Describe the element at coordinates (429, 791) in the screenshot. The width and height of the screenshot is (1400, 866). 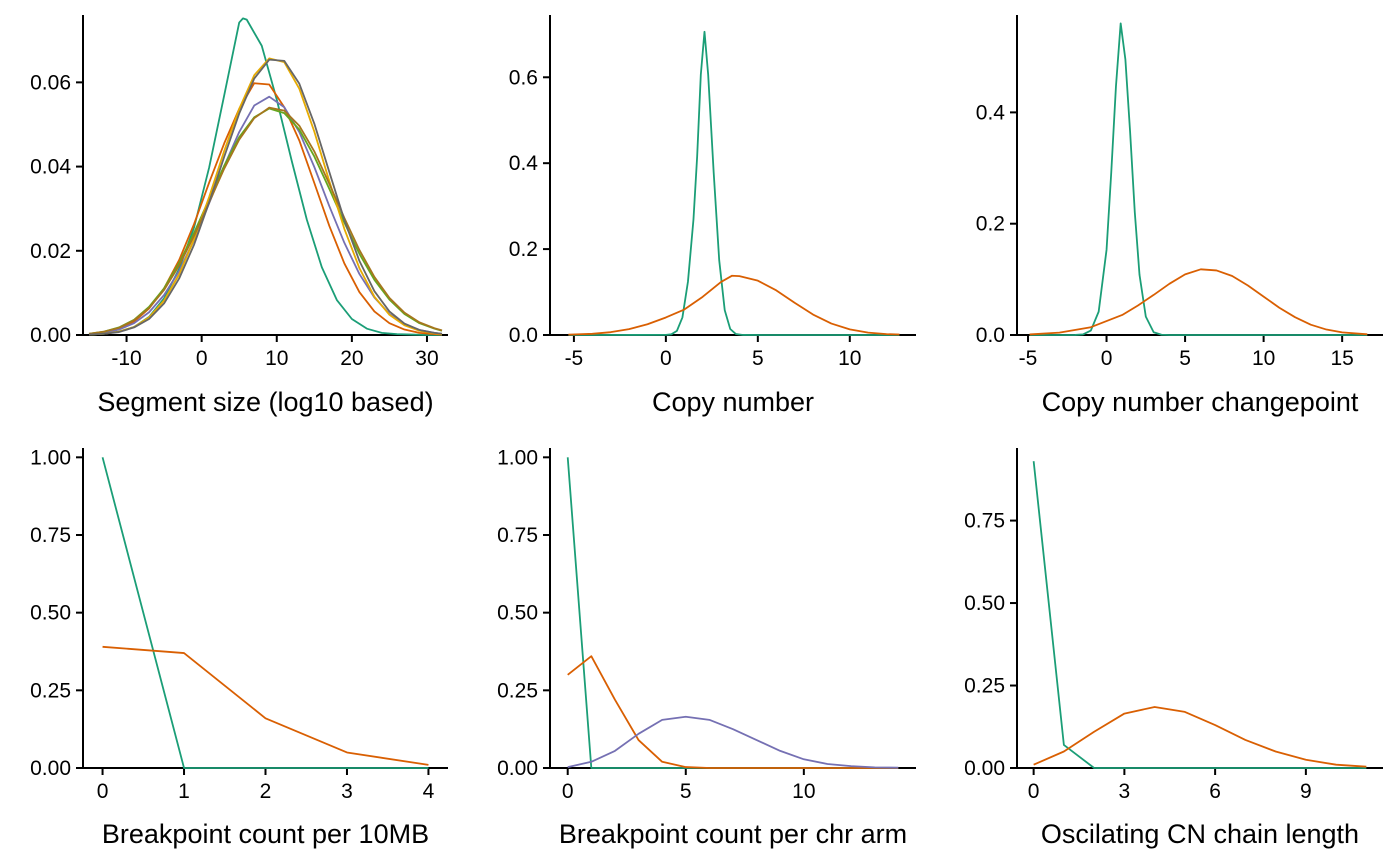
I see `x-tick-label: 4` at that location.